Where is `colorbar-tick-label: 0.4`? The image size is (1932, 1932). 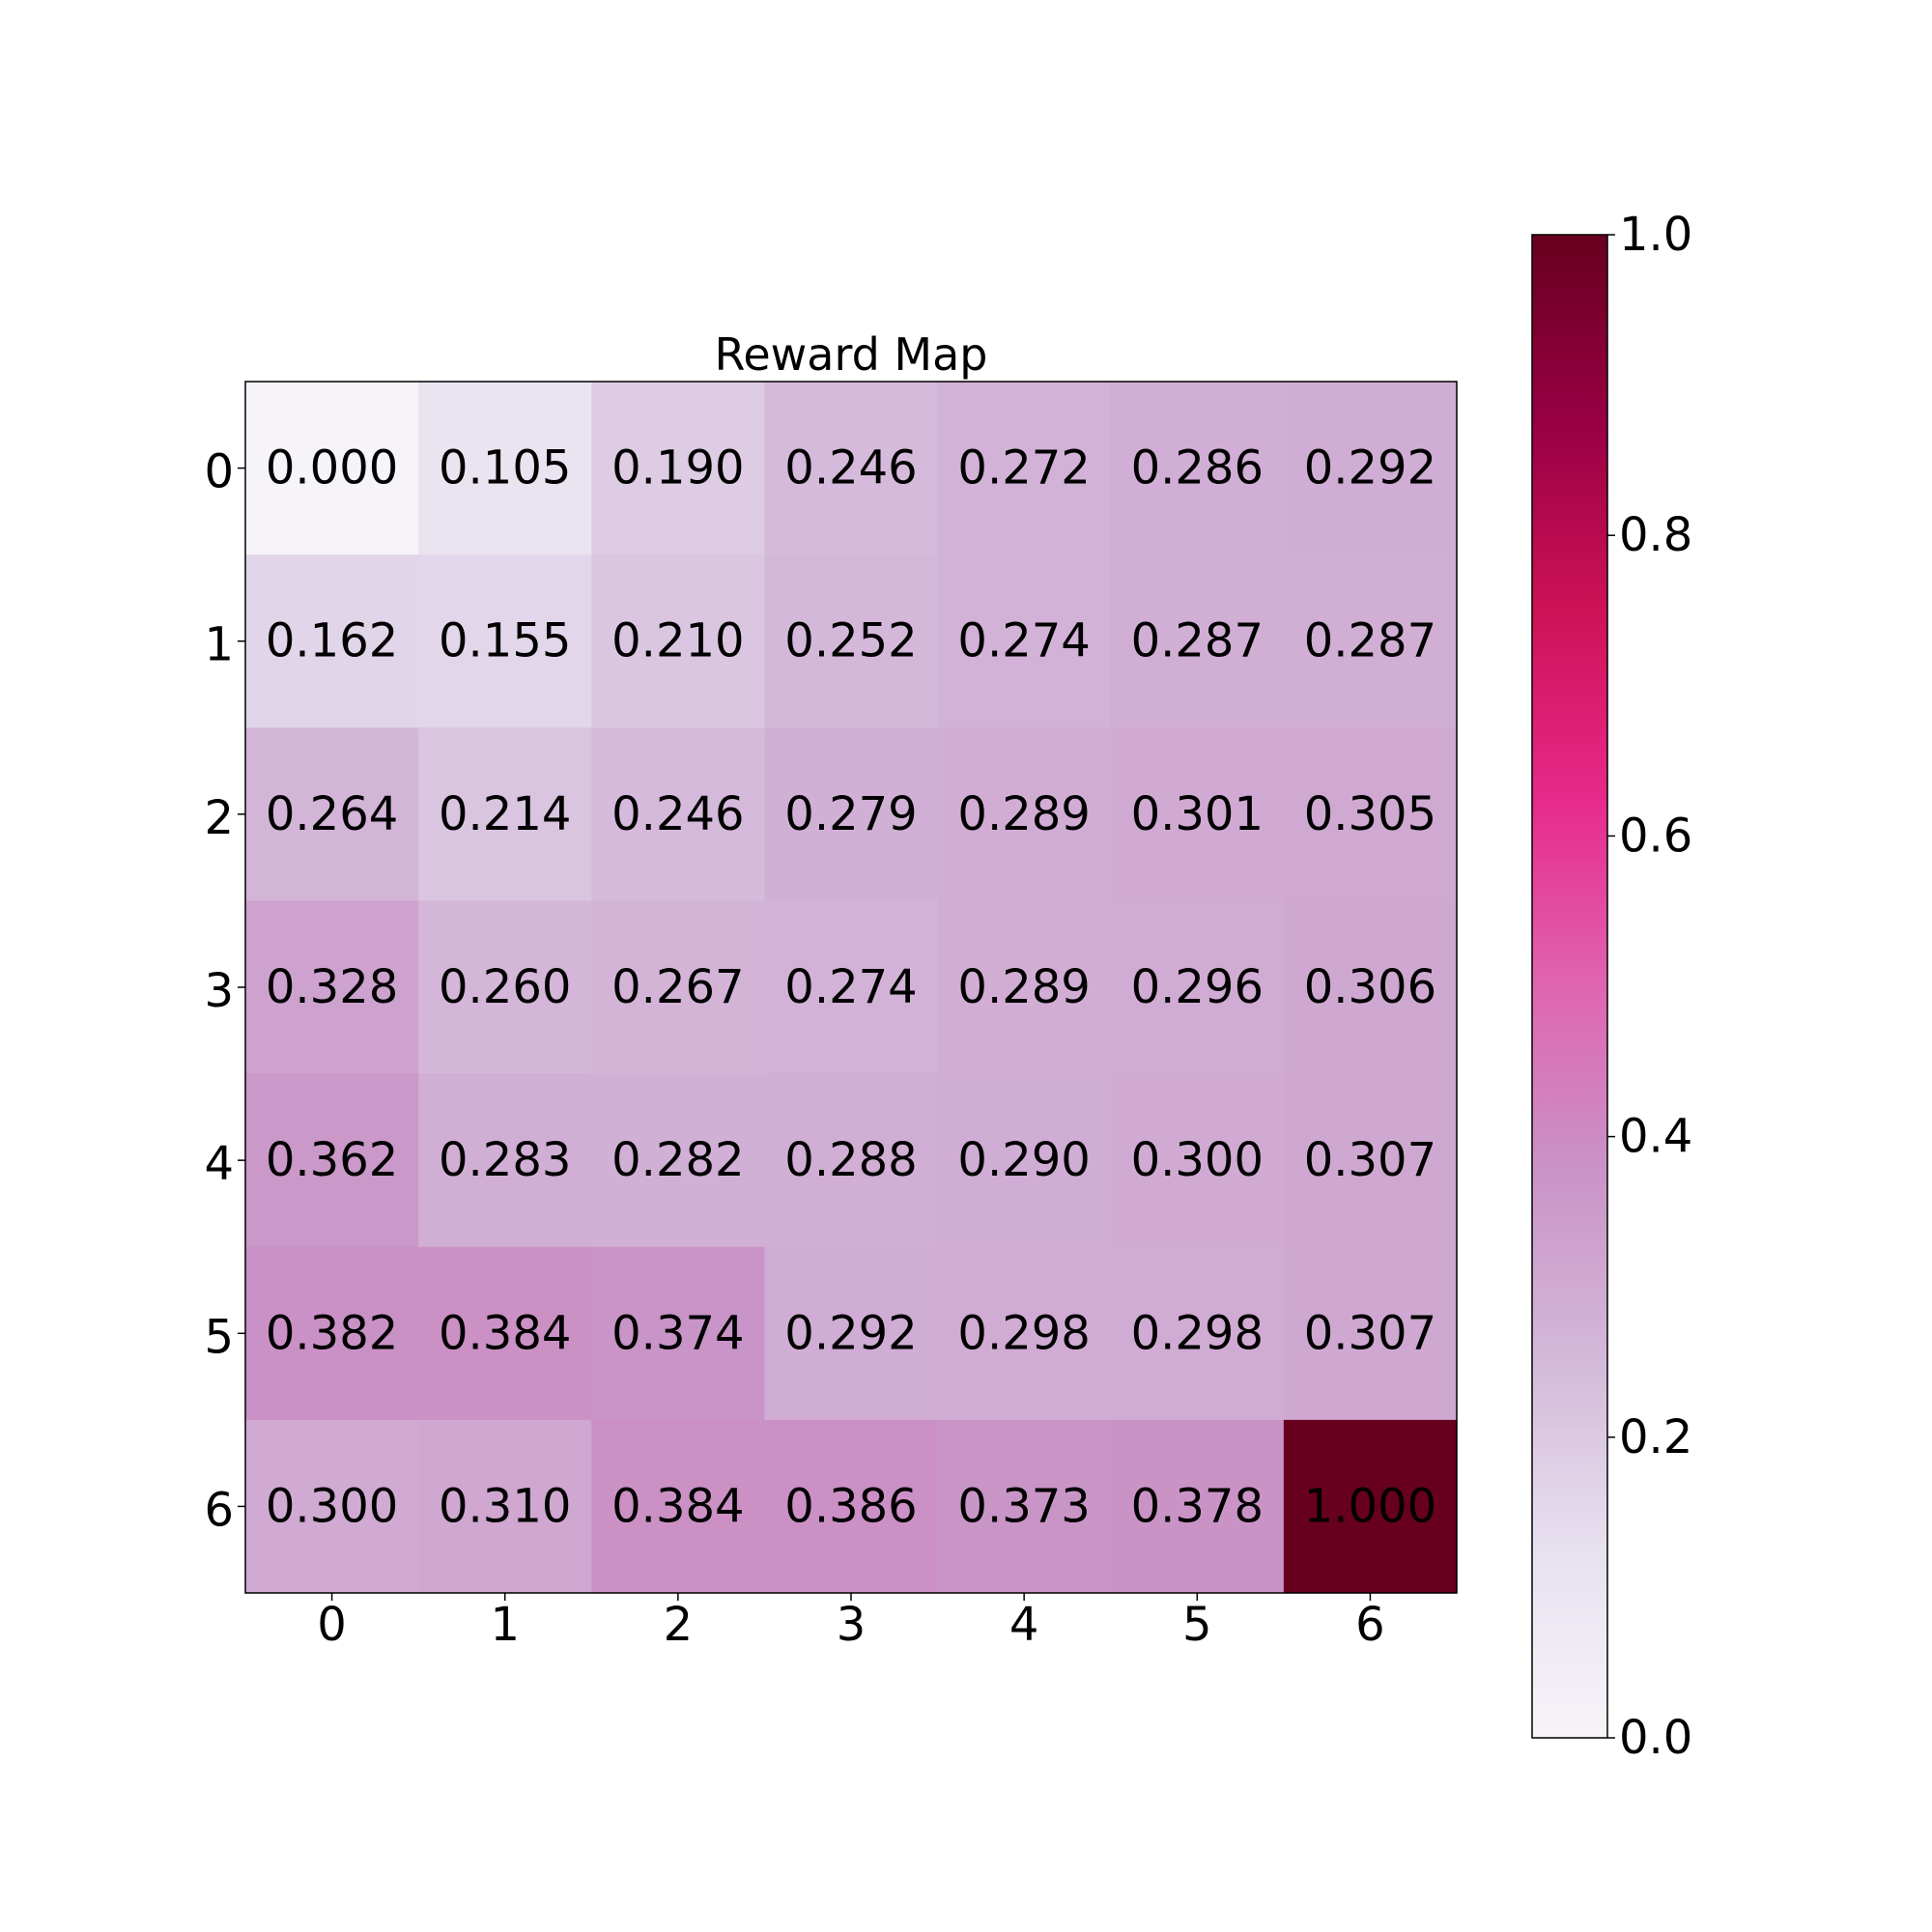
colorbar-tick-label: 0.4 is located at coordinates (1655, 1137).